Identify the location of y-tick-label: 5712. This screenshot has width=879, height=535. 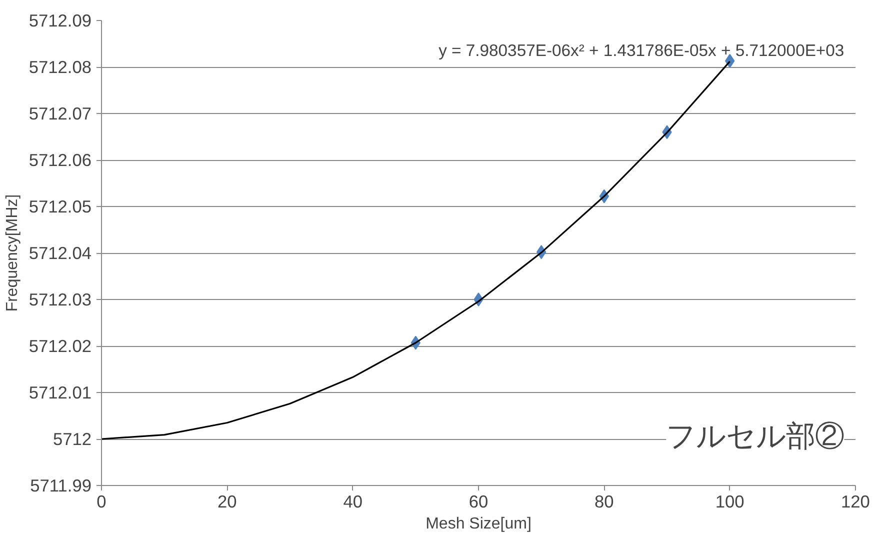
(72, 439).